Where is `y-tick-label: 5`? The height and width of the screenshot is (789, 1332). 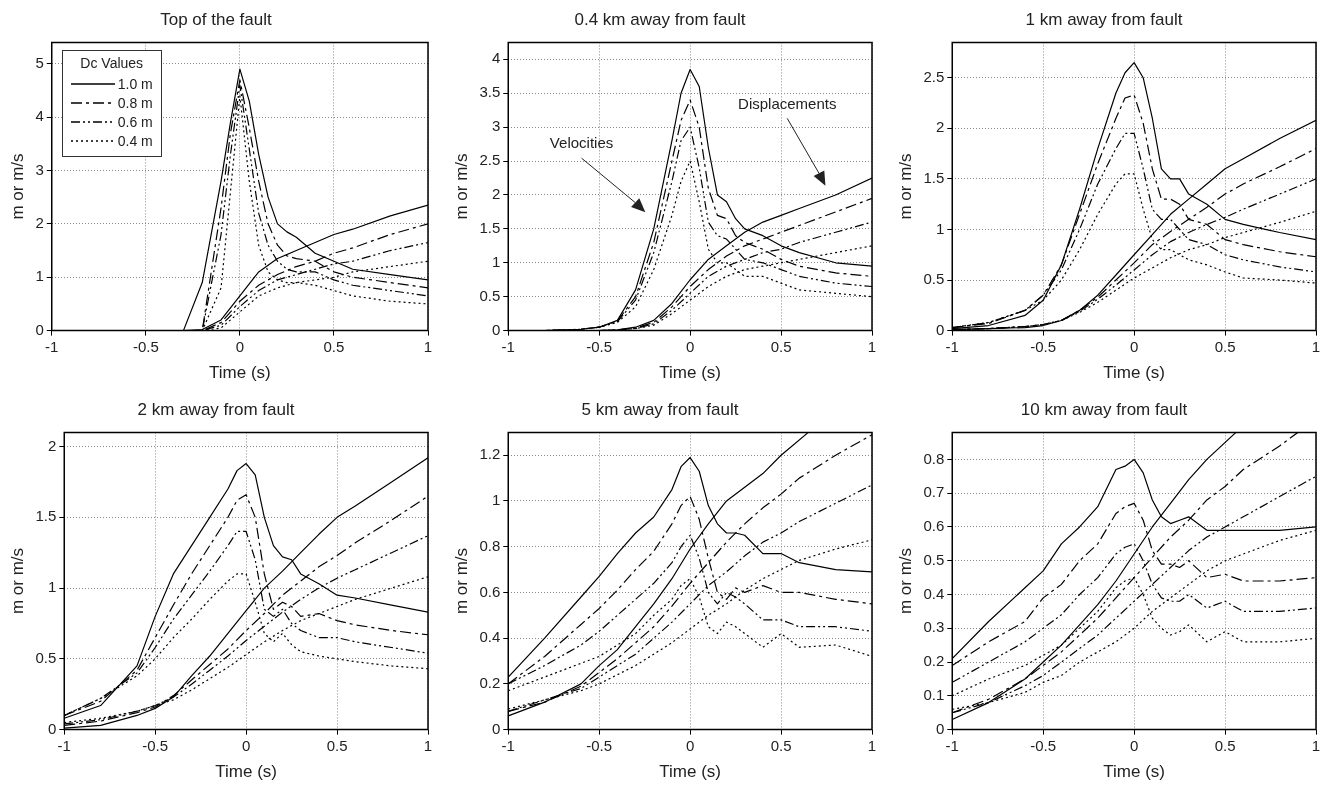
y-tick-label: 5 is located at coordinates (39, 62).